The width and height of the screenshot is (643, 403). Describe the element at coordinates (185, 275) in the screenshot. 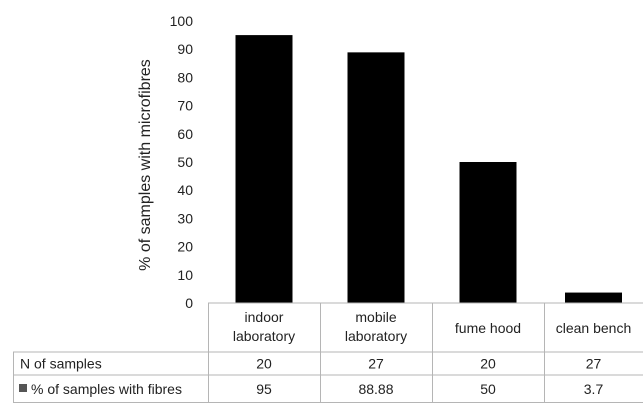

I see `y-tick-label: 10` at that location.